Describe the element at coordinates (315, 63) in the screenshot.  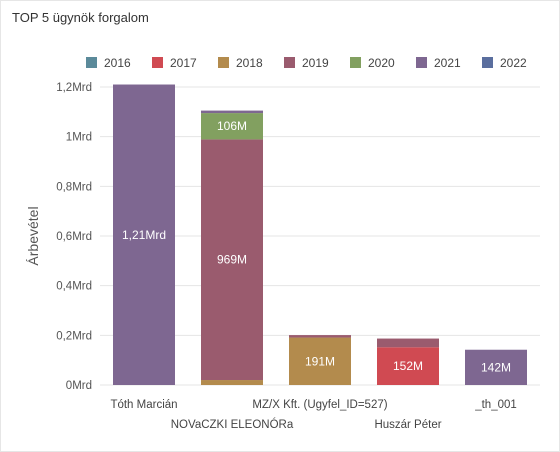
I see `legend-label-2019: 2019` at that location.